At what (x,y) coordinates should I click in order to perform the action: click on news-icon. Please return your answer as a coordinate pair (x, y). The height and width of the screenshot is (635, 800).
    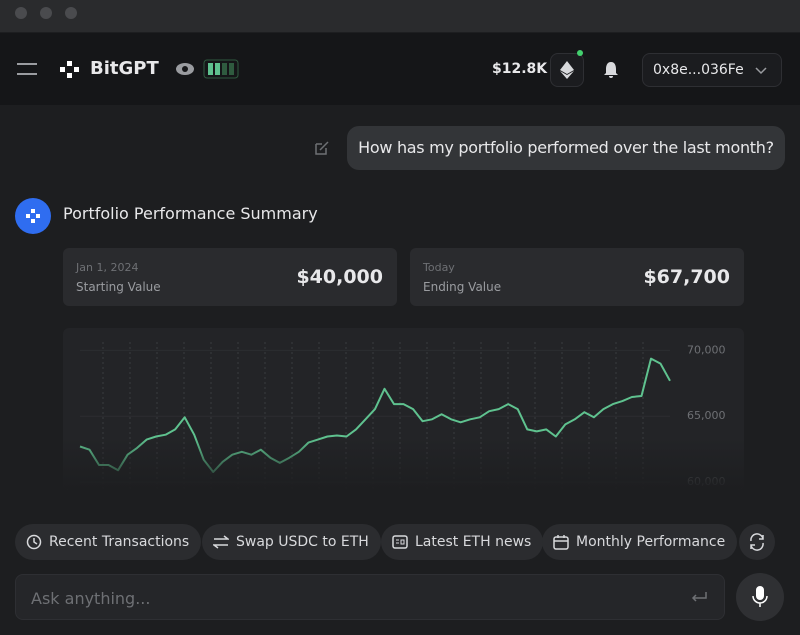
    Looking at the image, I should click on (400, 542).